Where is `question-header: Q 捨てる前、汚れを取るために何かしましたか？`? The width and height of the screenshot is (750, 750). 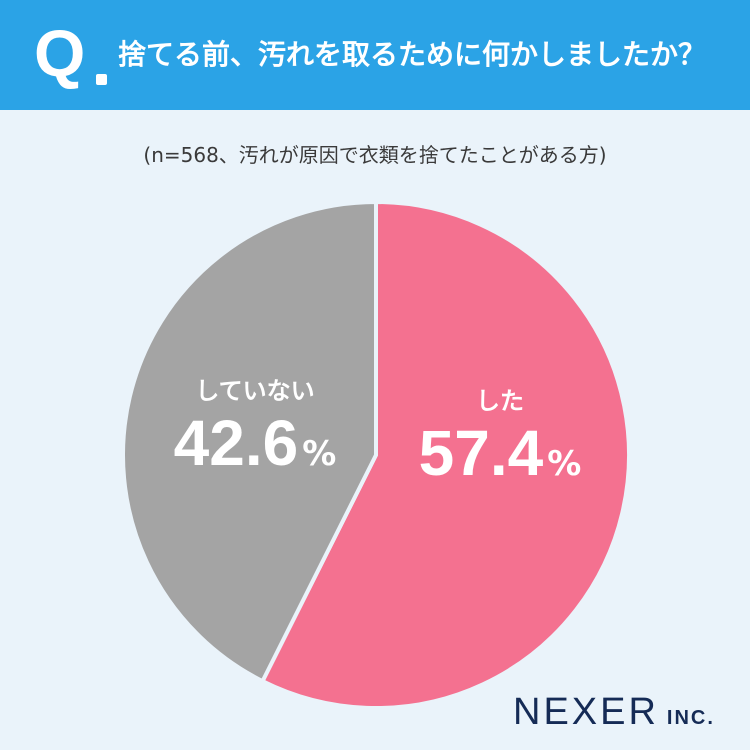
question-header: Q 捨てる前、汚れを取るために何かしましたか？ is located at coordinates (375, 55).